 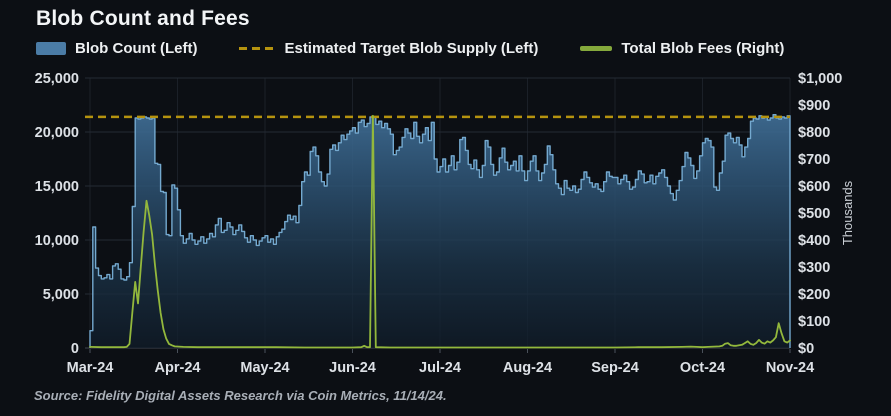 What do you see at coordinates (57, 241) in the screenshot?
I see `left-axis-tick-label: 10,000` at bounding box center [57, 241].